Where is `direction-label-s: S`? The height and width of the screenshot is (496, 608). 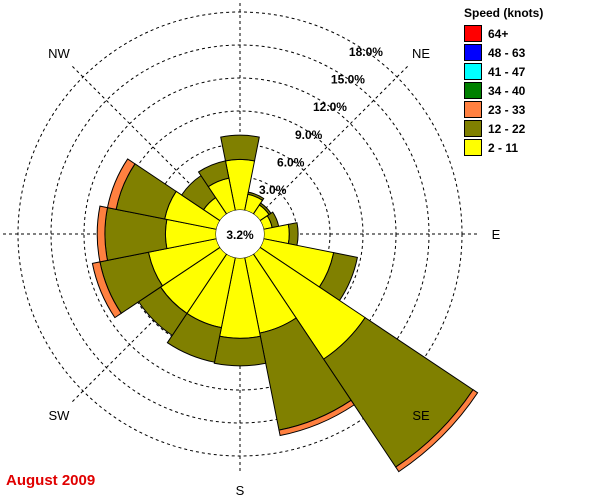
direction-label-s: S is located at coordinates (240, 489).